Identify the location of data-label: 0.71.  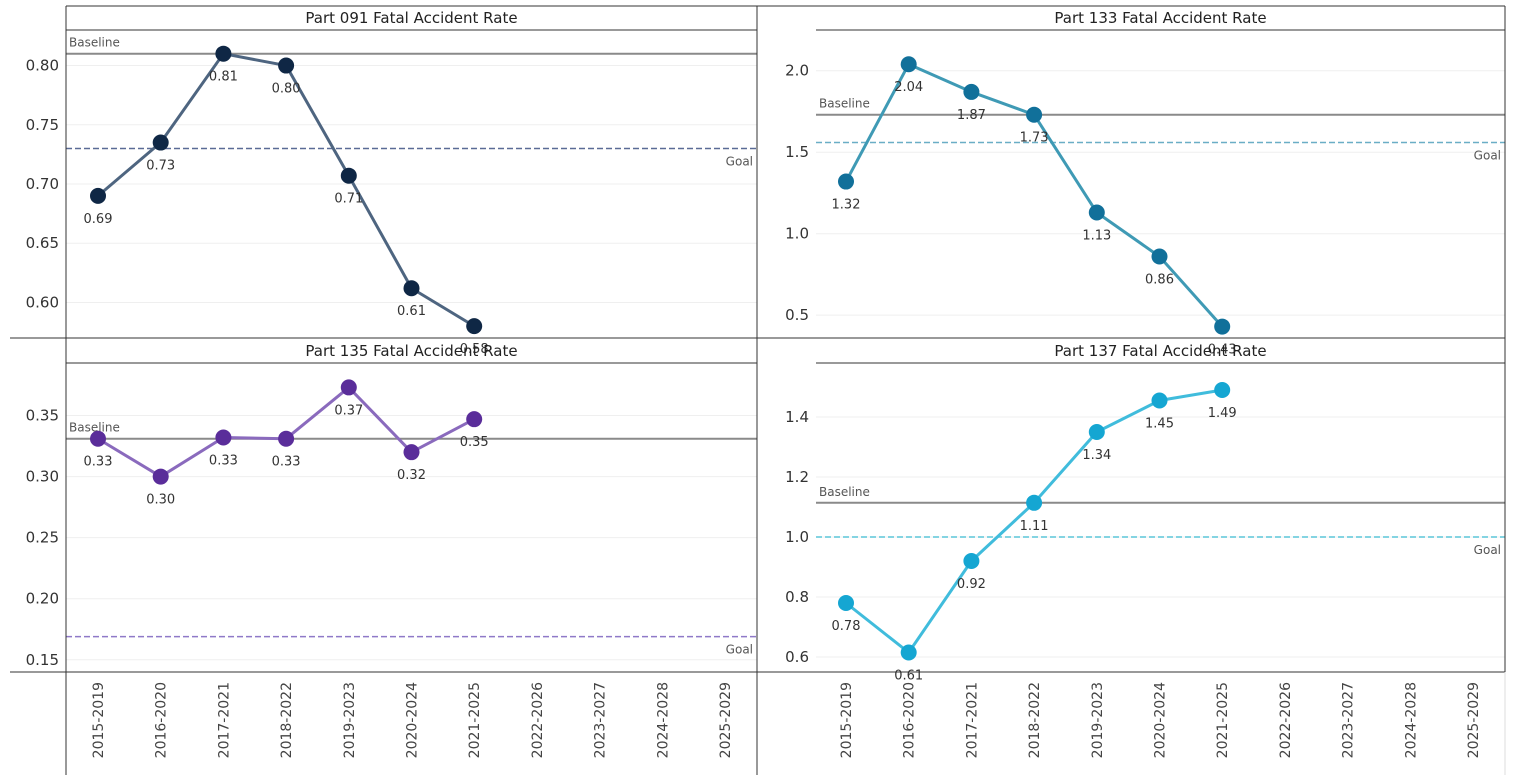
(348, 199).